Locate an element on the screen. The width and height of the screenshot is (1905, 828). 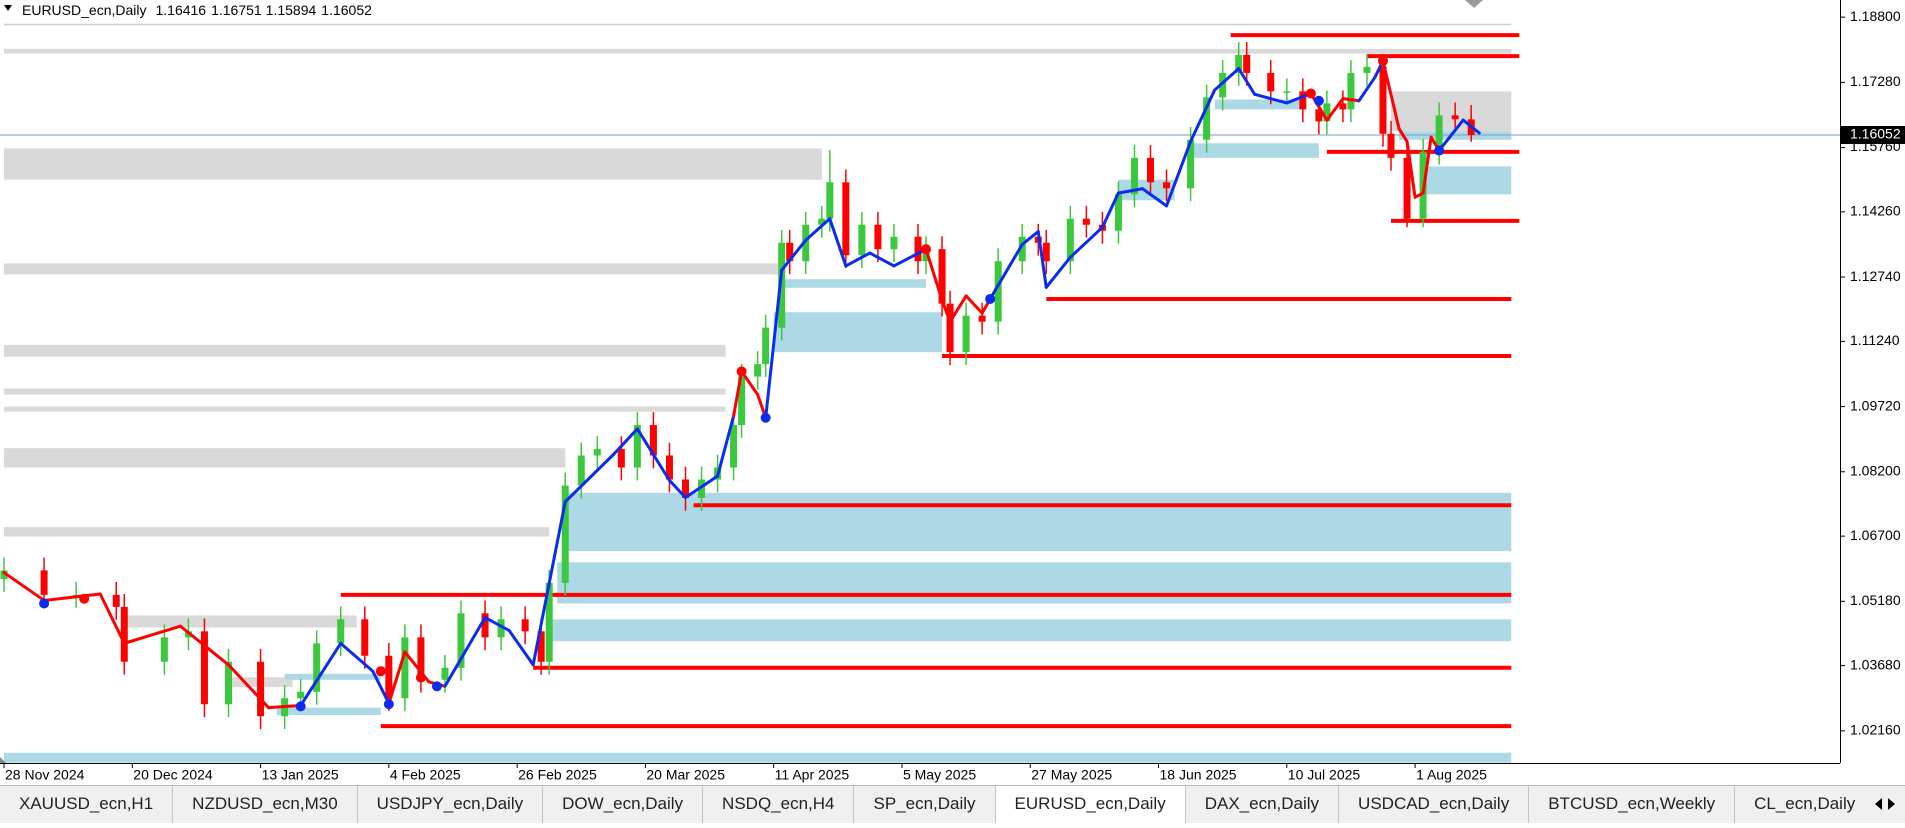
scroll-left is located at coordinates (1878, 804).